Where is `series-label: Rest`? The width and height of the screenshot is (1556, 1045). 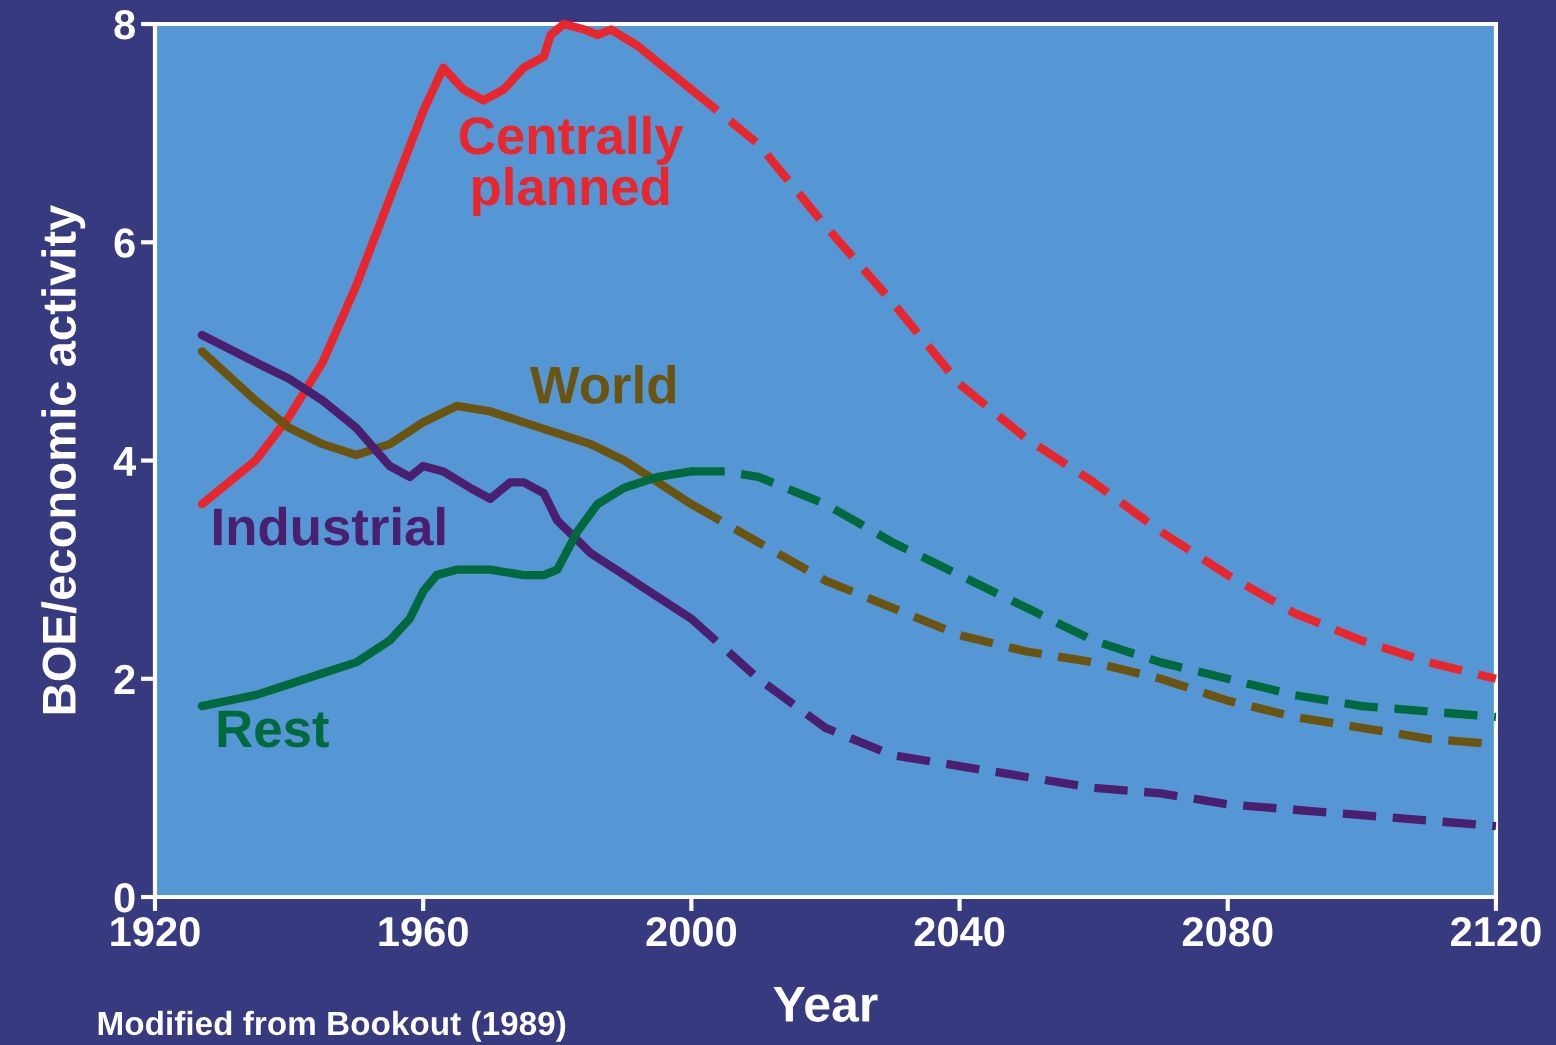
series-label: Rest is located at coordinates (273, 729).